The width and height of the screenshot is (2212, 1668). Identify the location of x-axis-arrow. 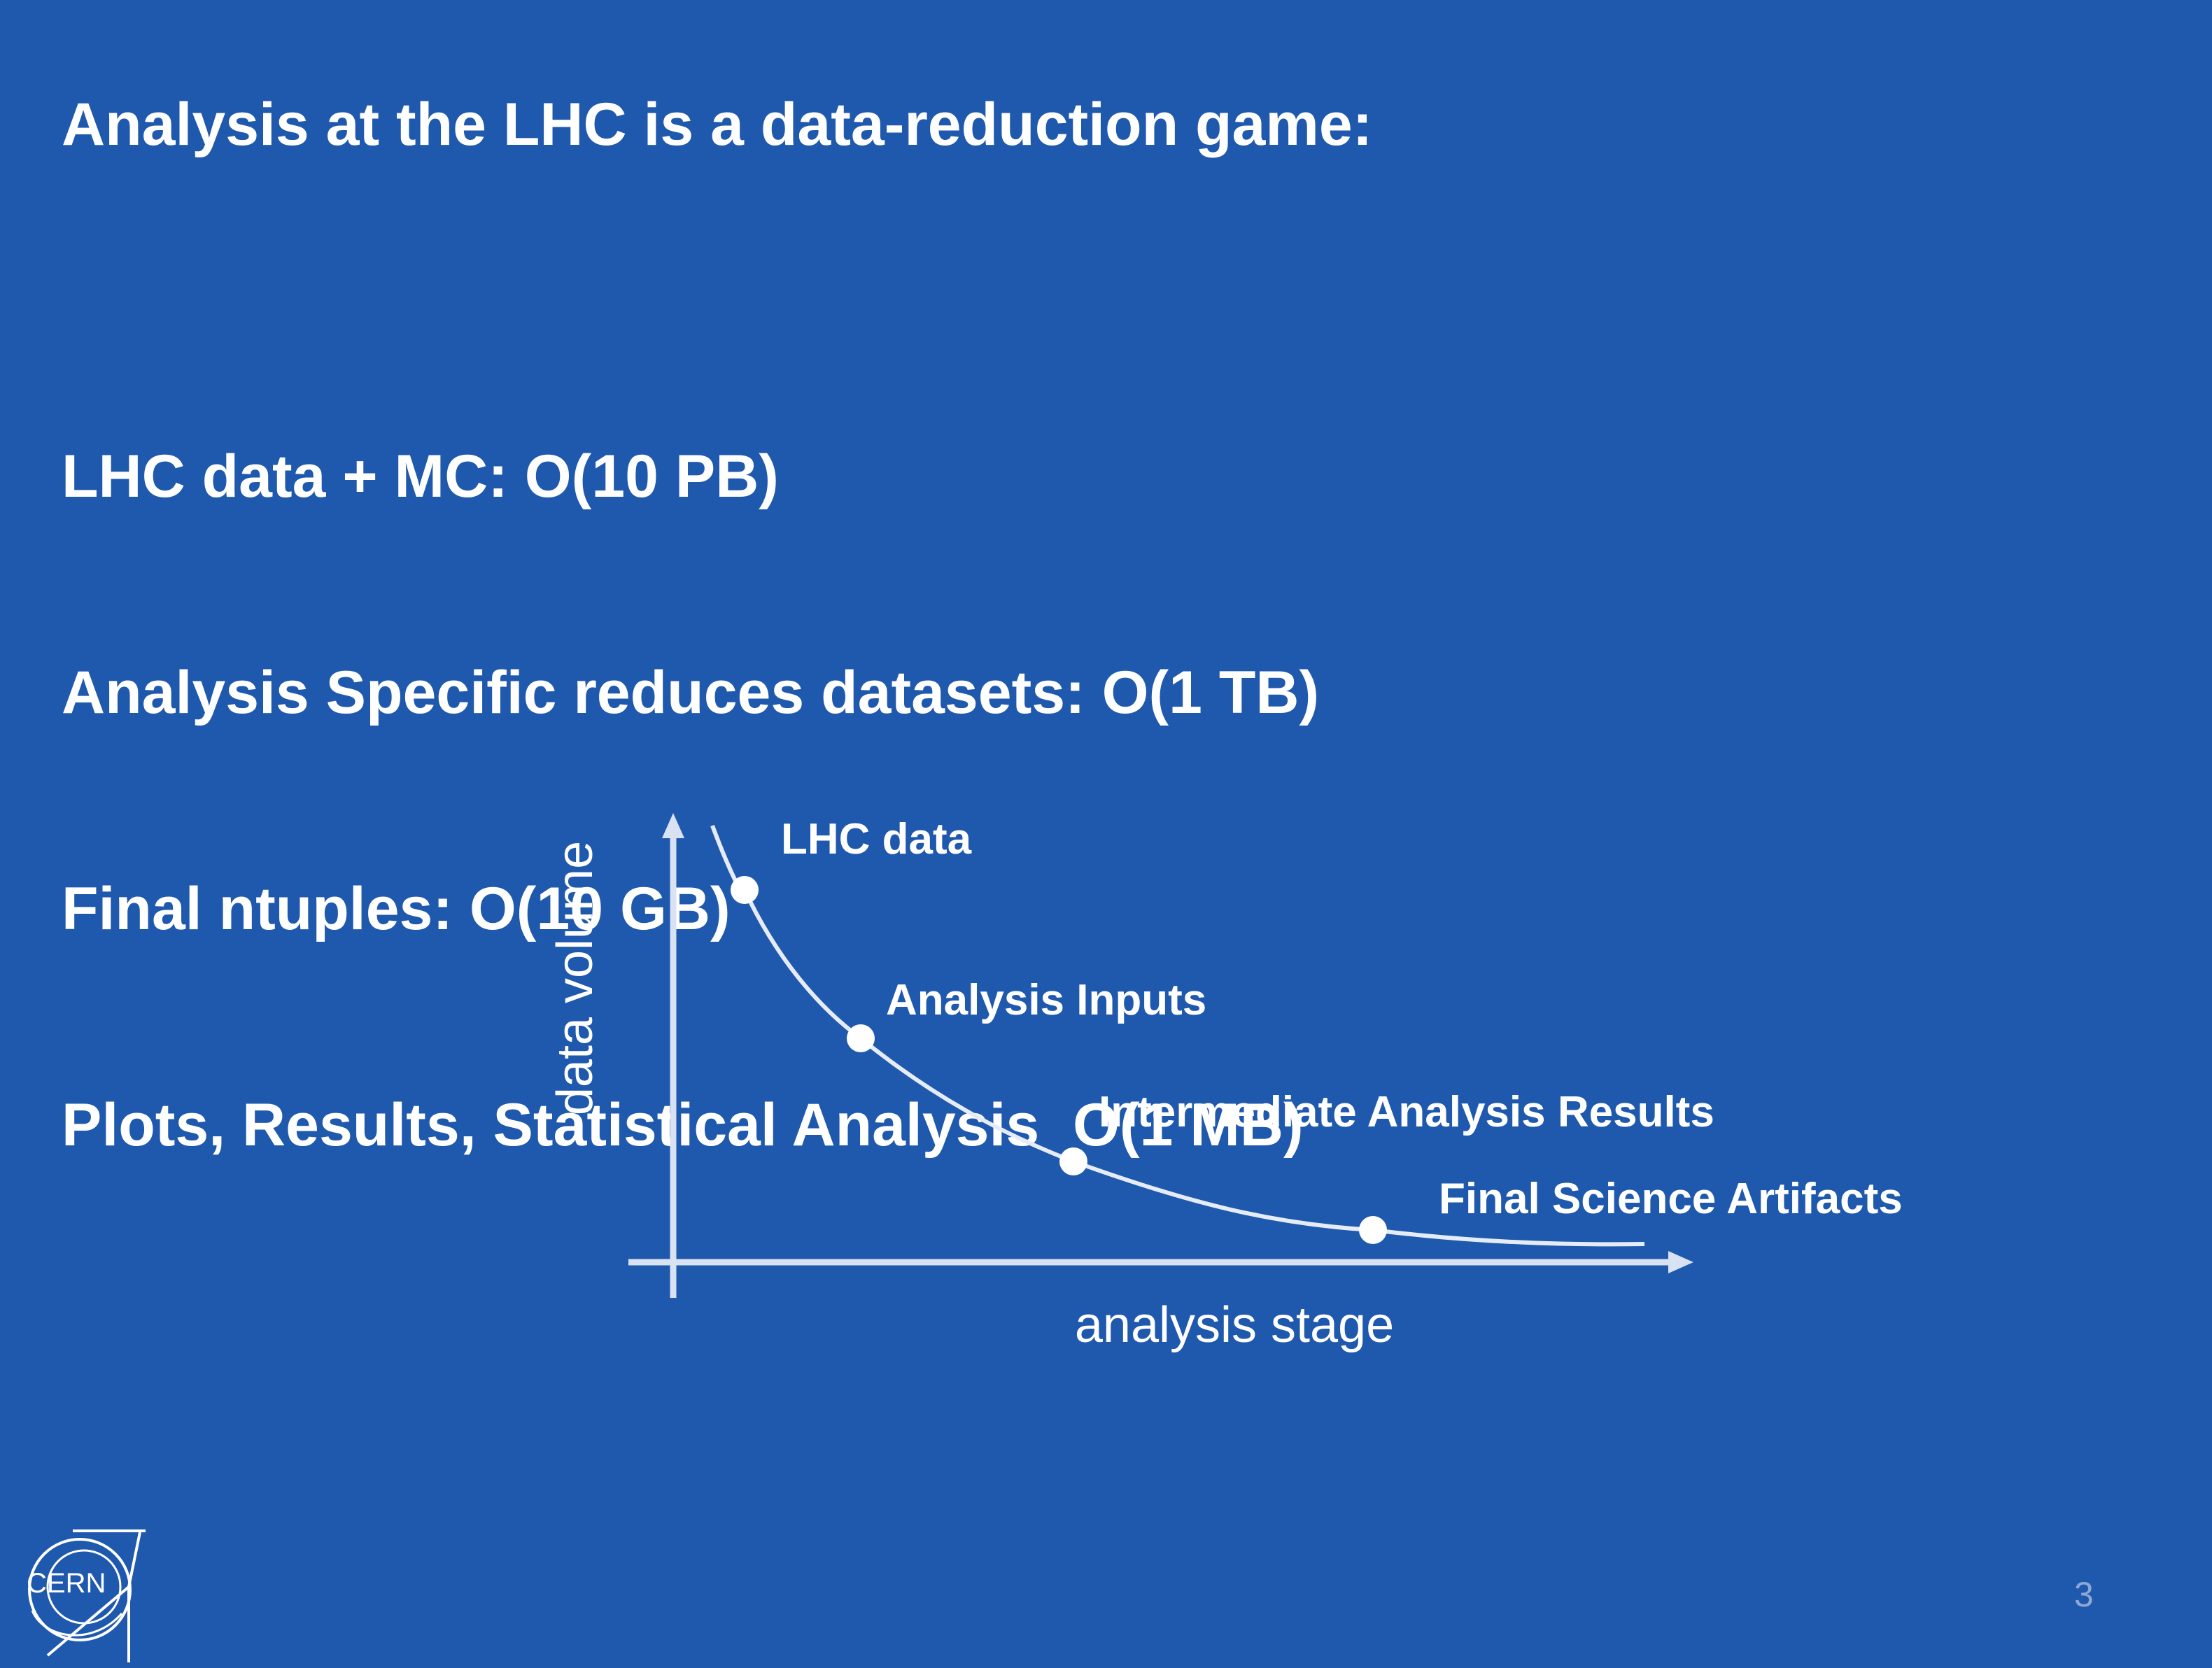
(1680, 1262).